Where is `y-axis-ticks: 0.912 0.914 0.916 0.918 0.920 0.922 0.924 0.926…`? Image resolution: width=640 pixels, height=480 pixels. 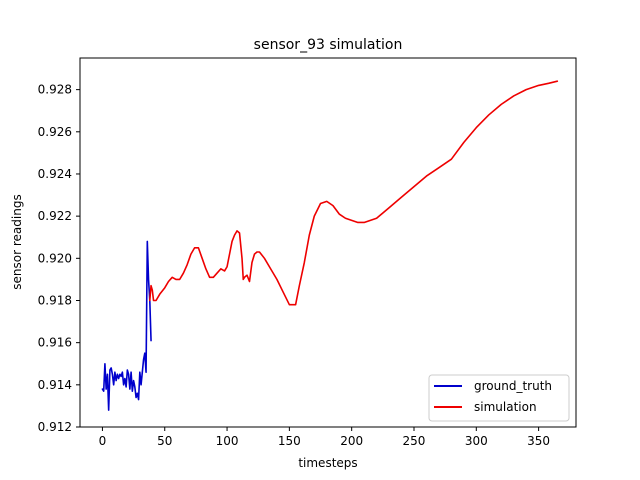 y-axis-ticks: 0.912 0.914 0.916 0.918 0.920 0.922 0.924 0.926… is located at coordinates (59, 258).